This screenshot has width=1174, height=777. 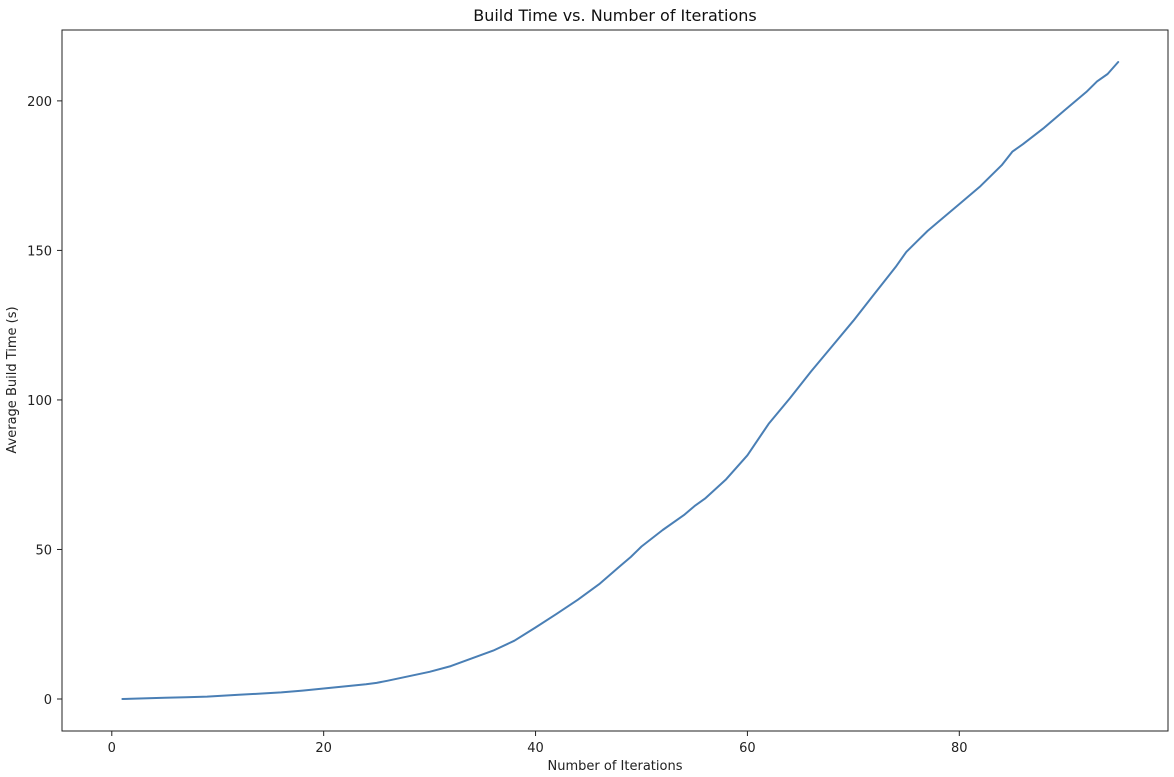 I want to click on y-tick-label: 200, so click(x=39, y=102).